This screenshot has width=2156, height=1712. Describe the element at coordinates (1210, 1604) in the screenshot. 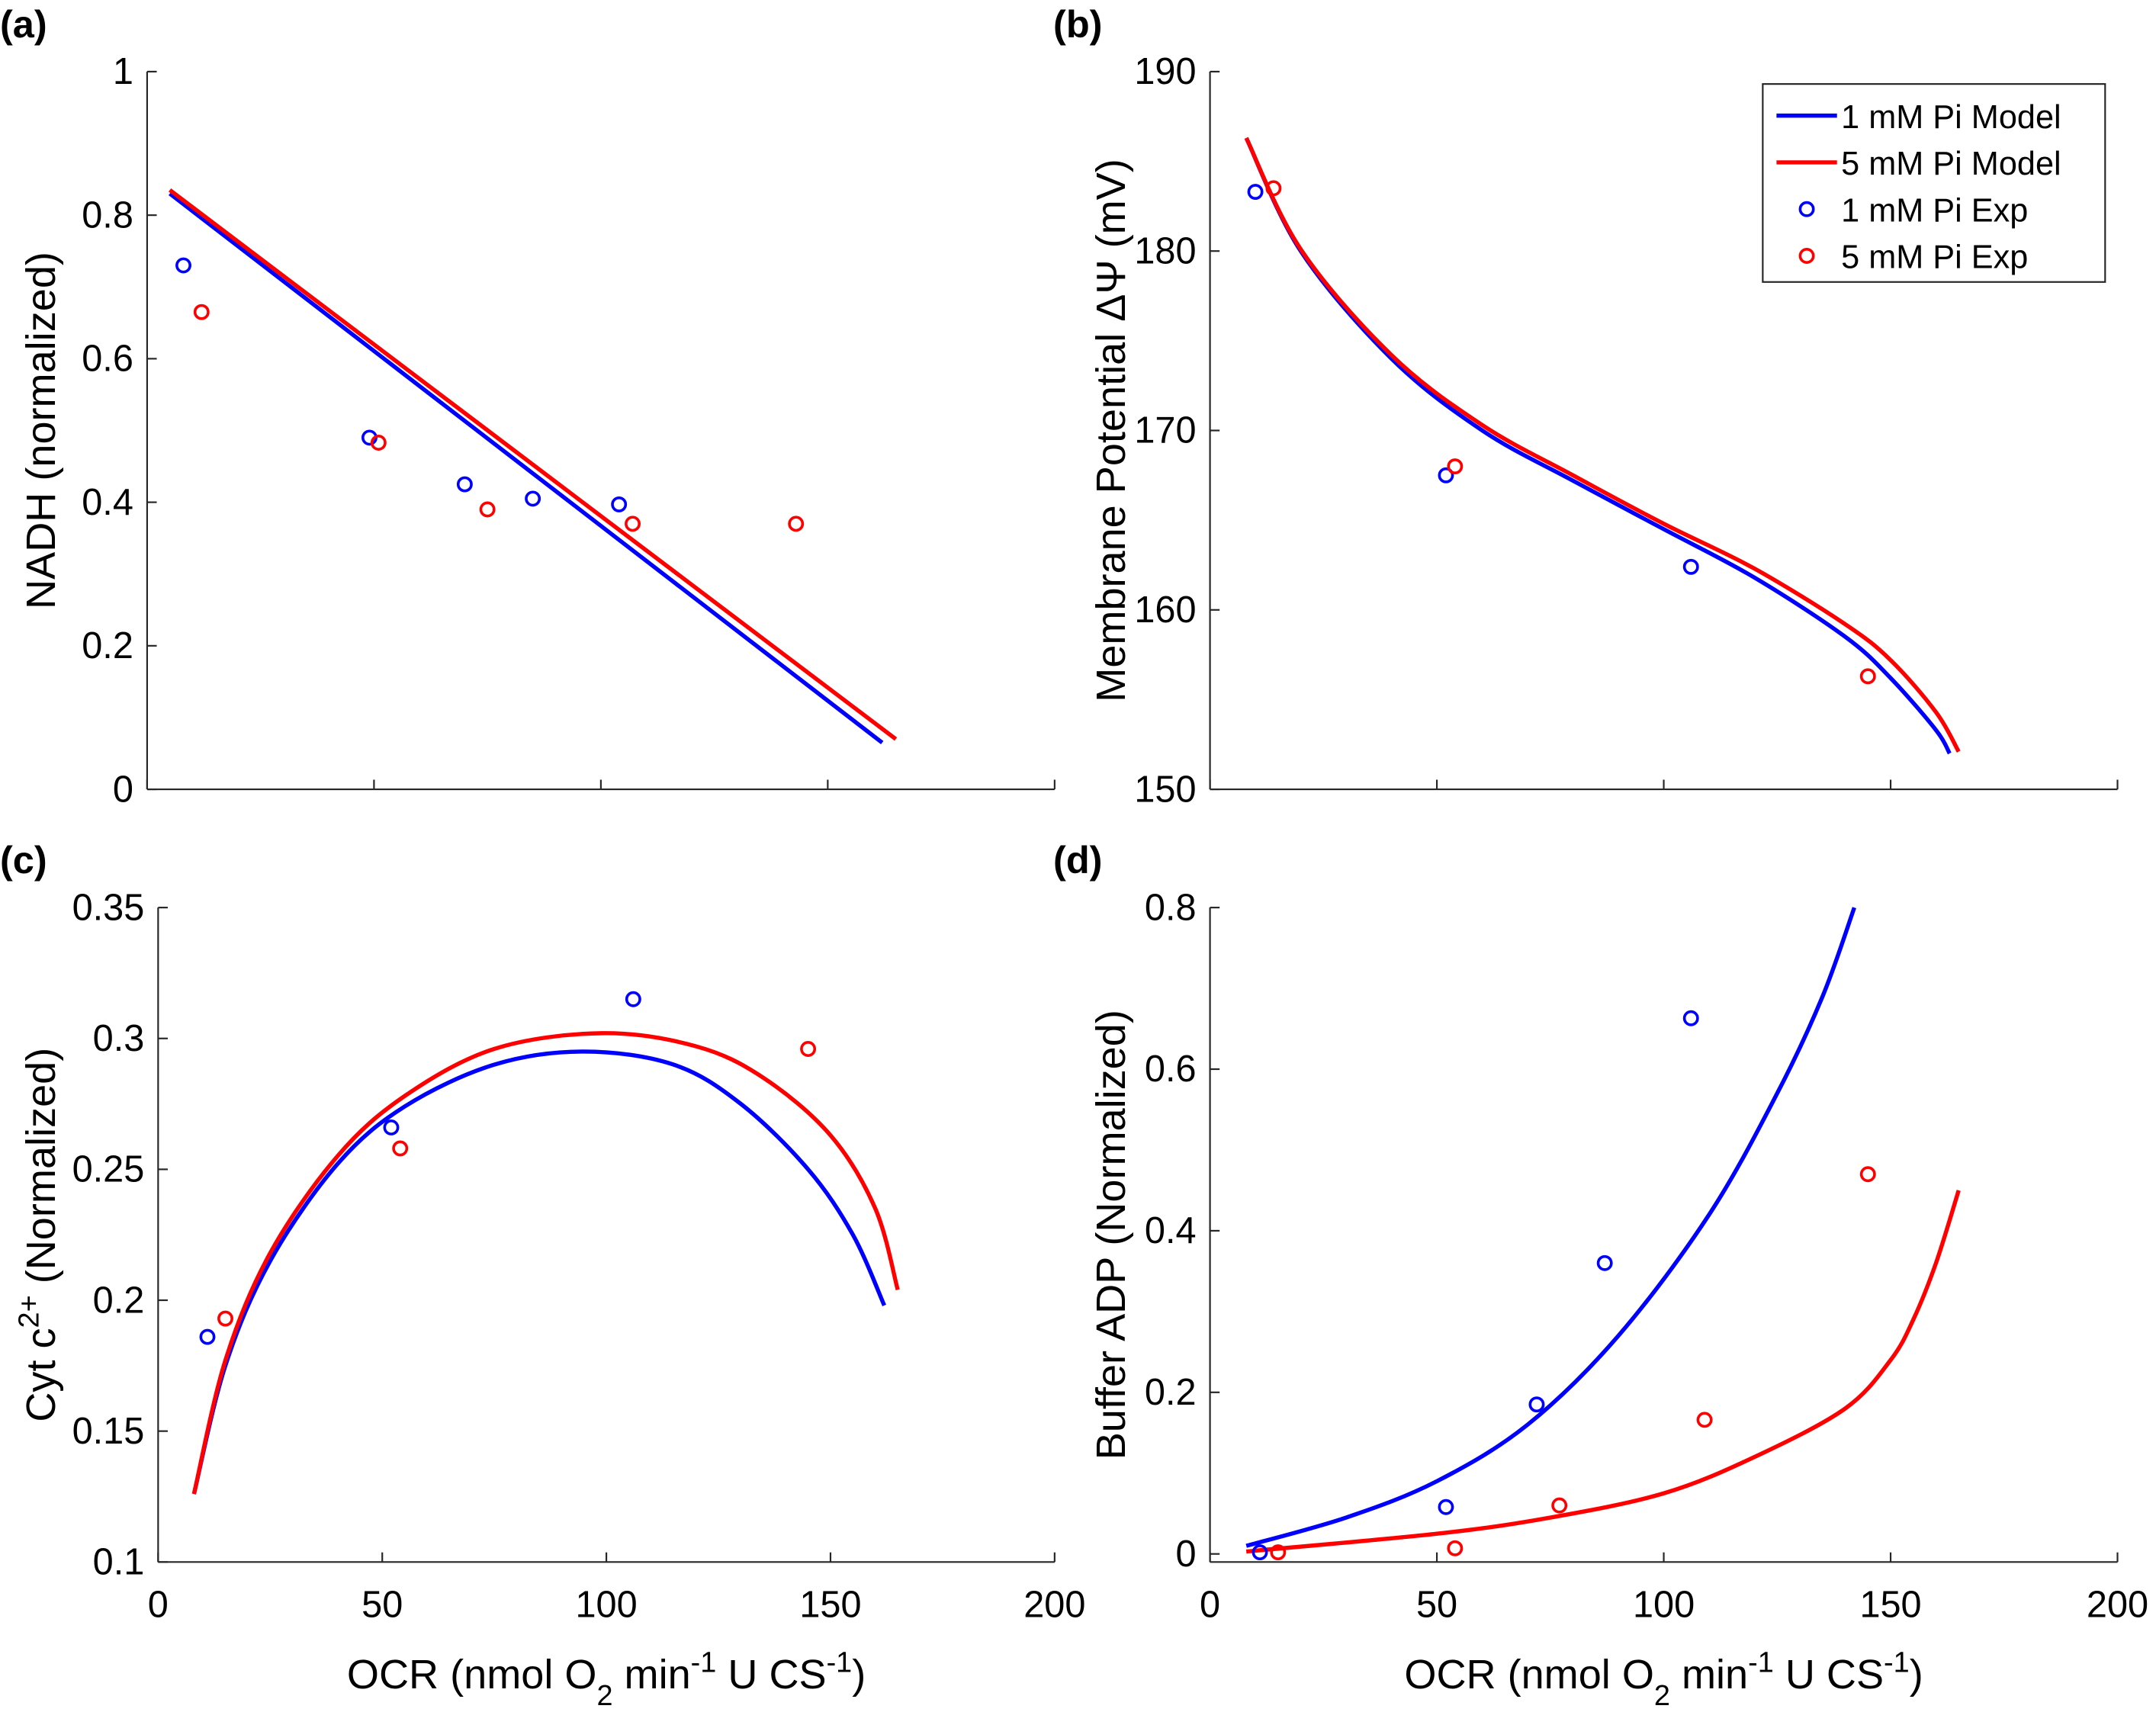

I see `x-tick-label: 0` at that location.